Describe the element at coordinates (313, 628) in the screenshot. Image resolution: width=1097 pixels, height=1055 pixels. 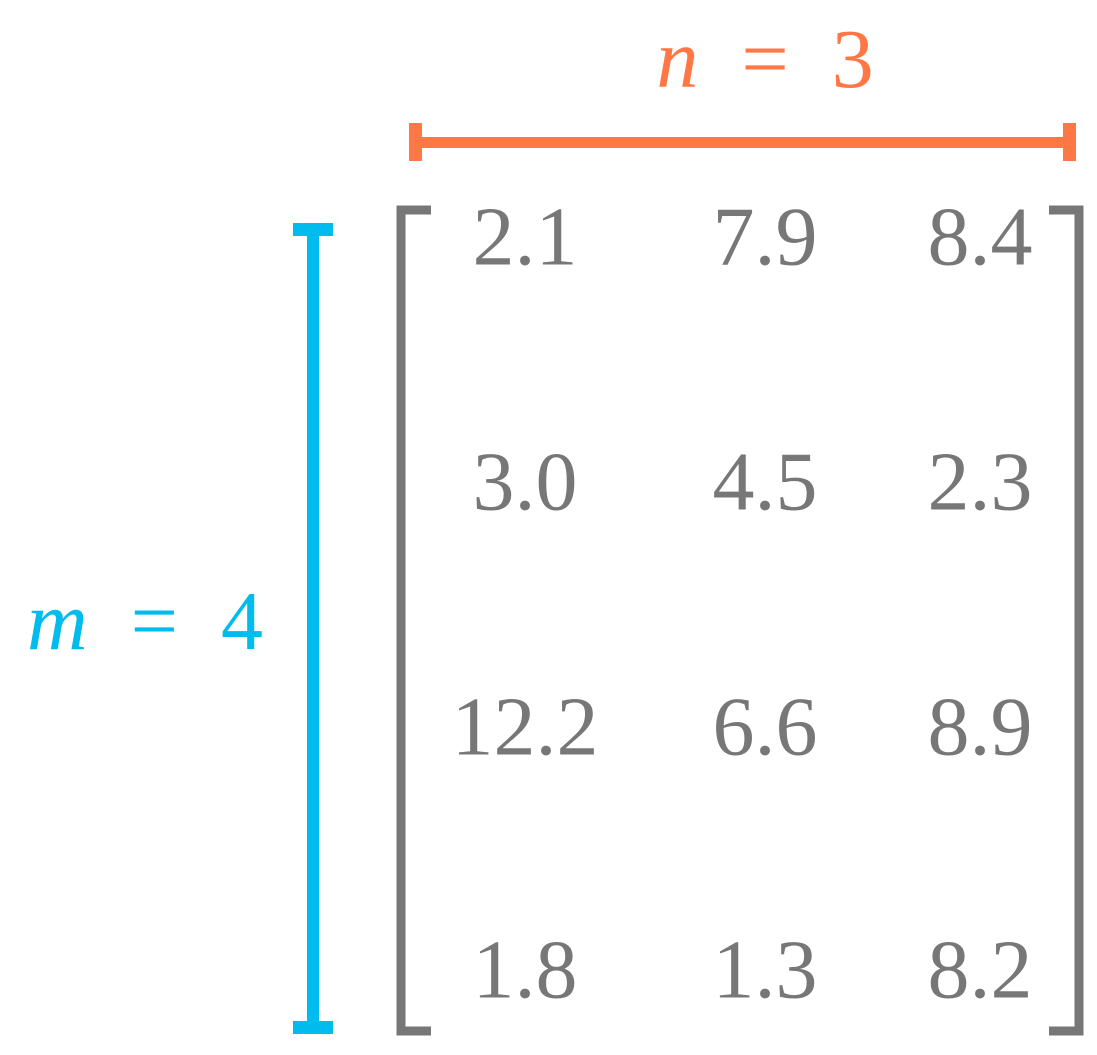
I see `row-bar` at that location.